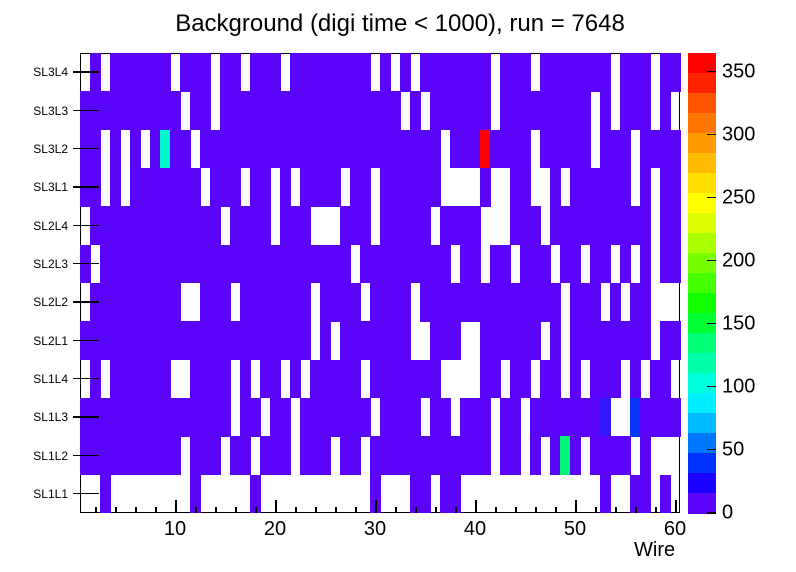 This screenshot has width=796, height=572. I want to click on y-row-label: SL3L3, so click(50, 110).